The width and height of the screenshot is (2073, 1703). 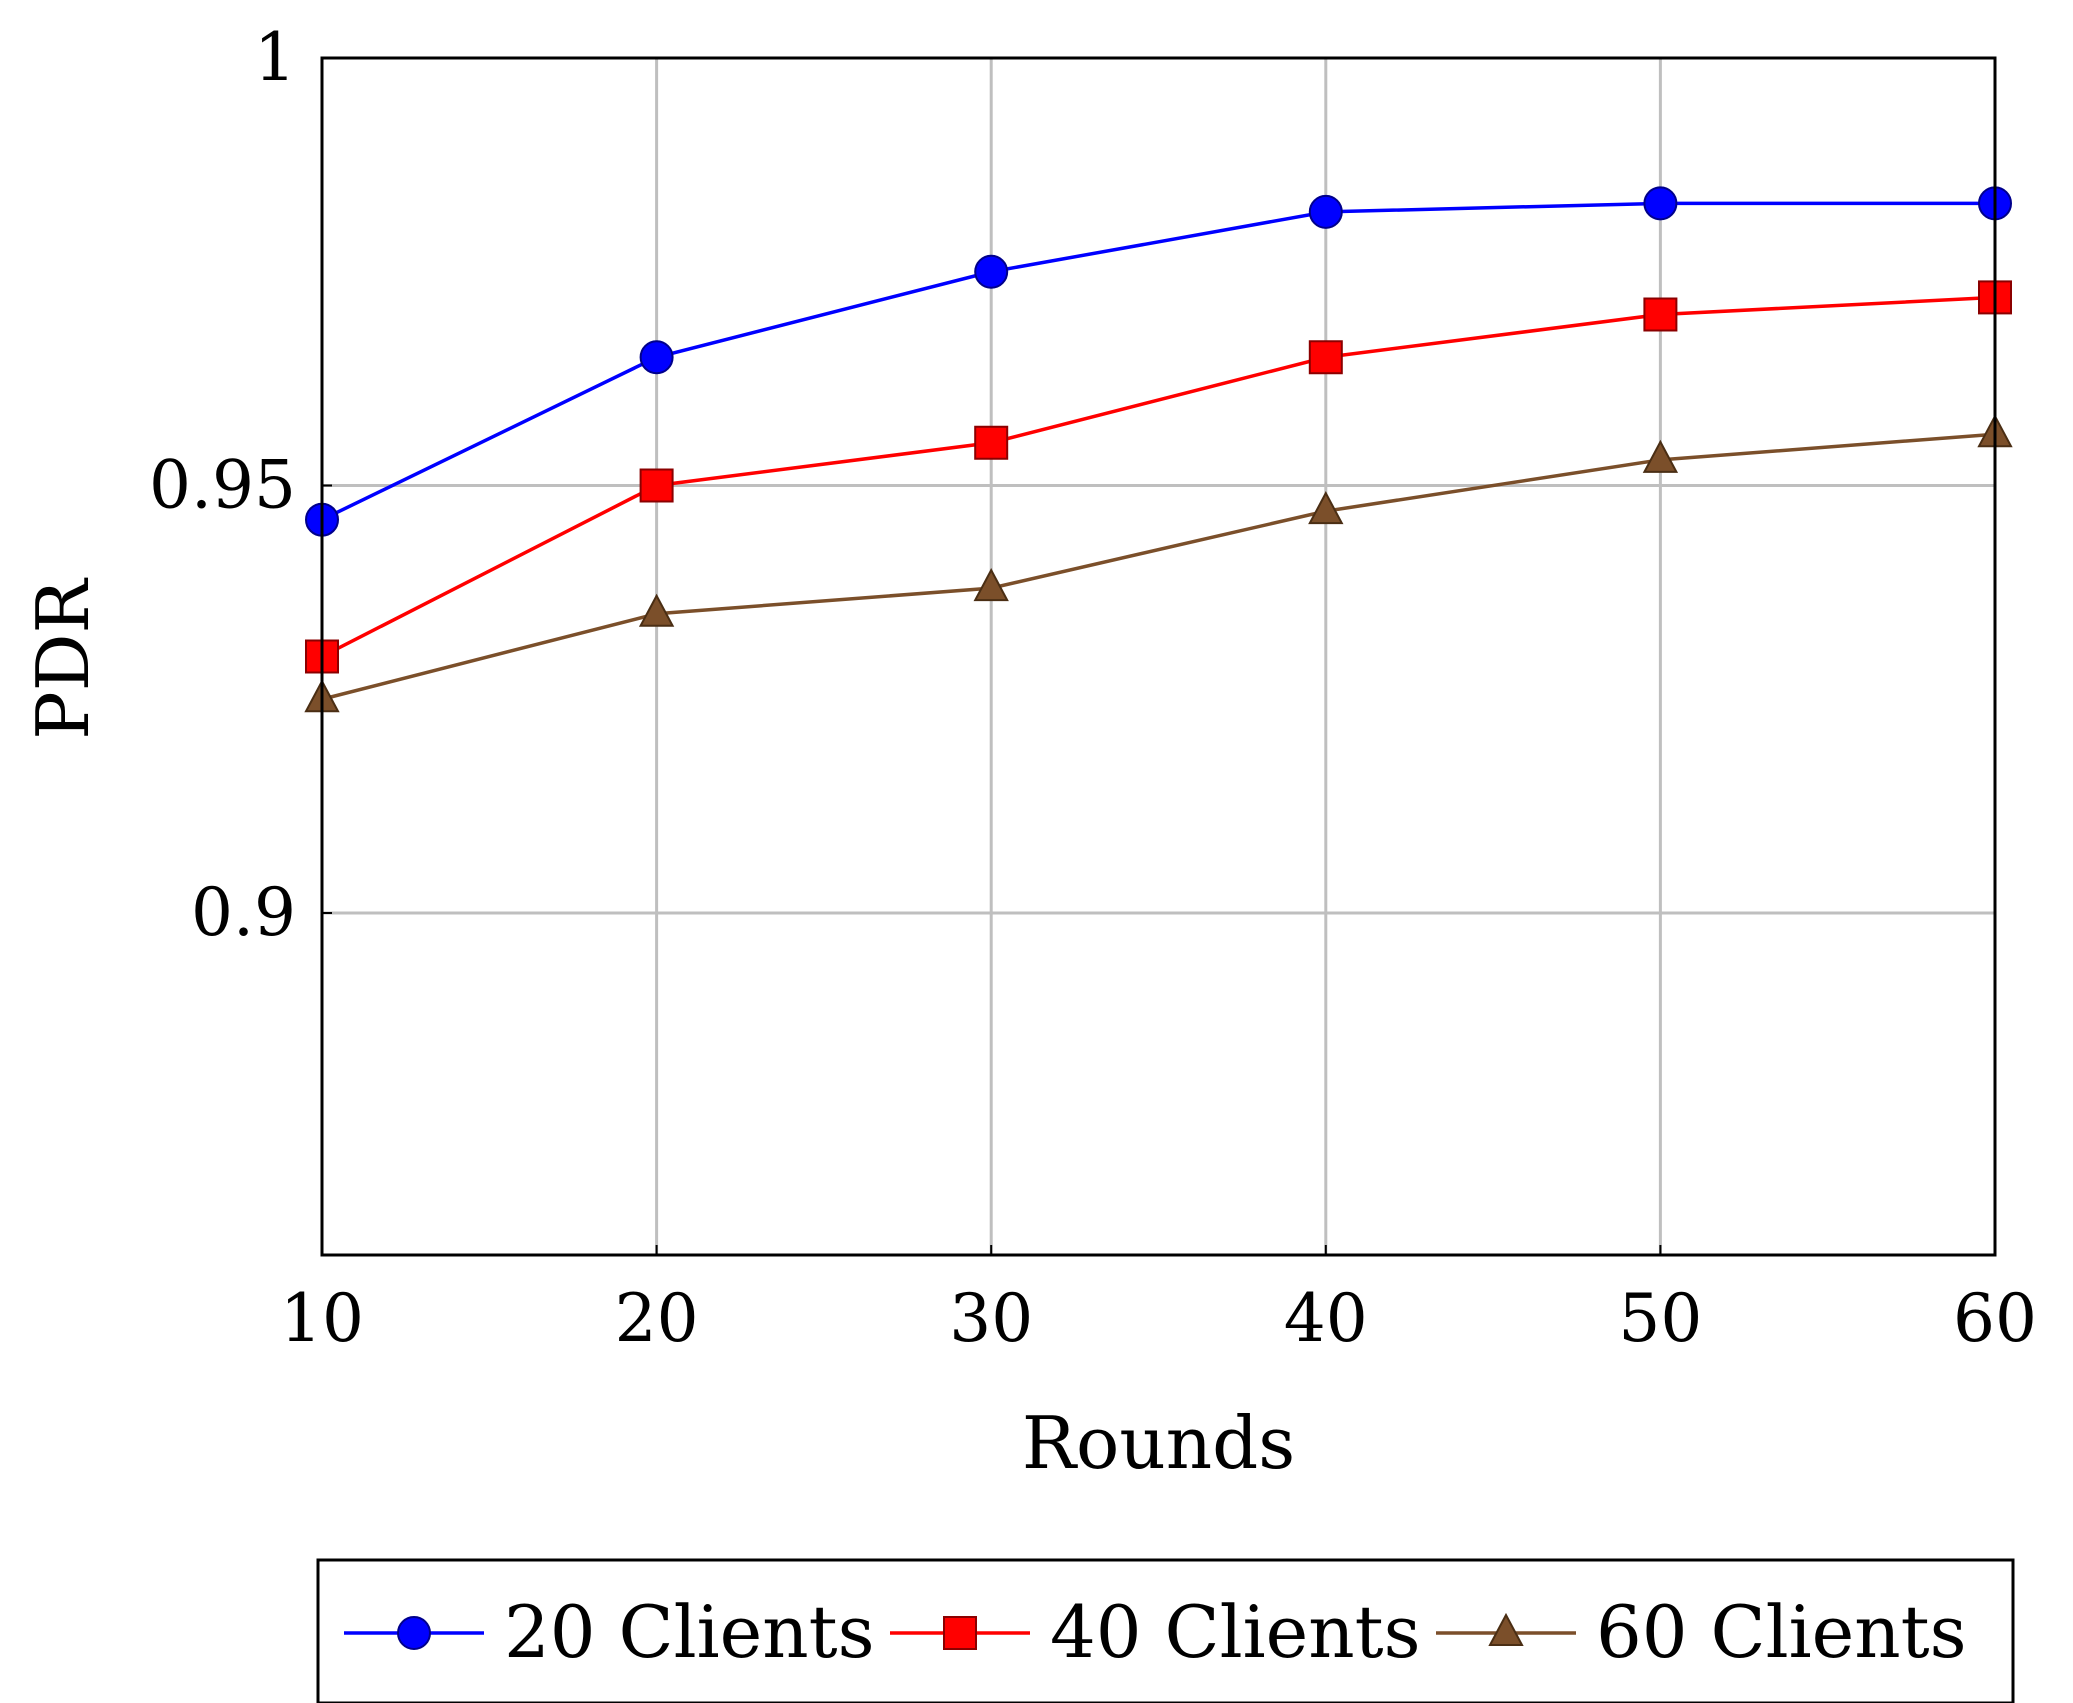 What do you see at coordinates (322, 1318) in the screenshot?
I see `x-tick-label: 10` at bounding box center [322, 1318].